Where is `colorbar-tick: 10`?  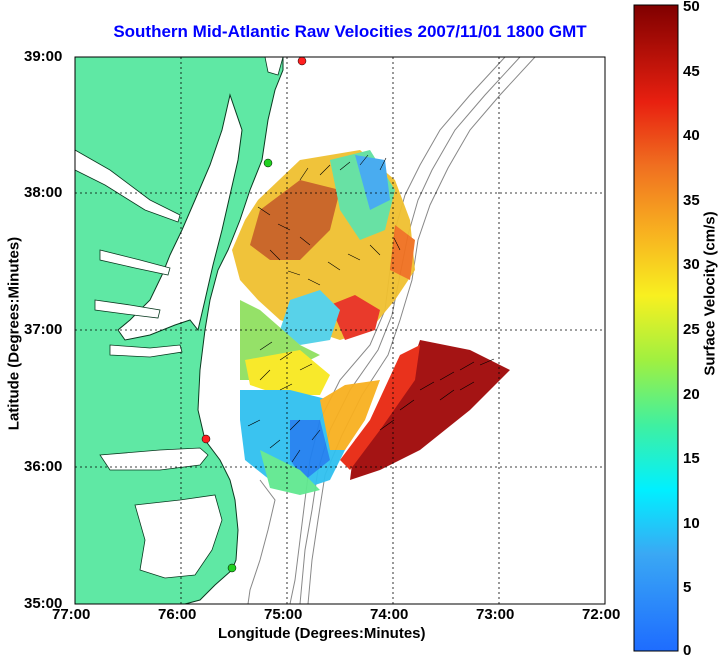
colorbar-tick: 10 is located at coordinates (691, 523).